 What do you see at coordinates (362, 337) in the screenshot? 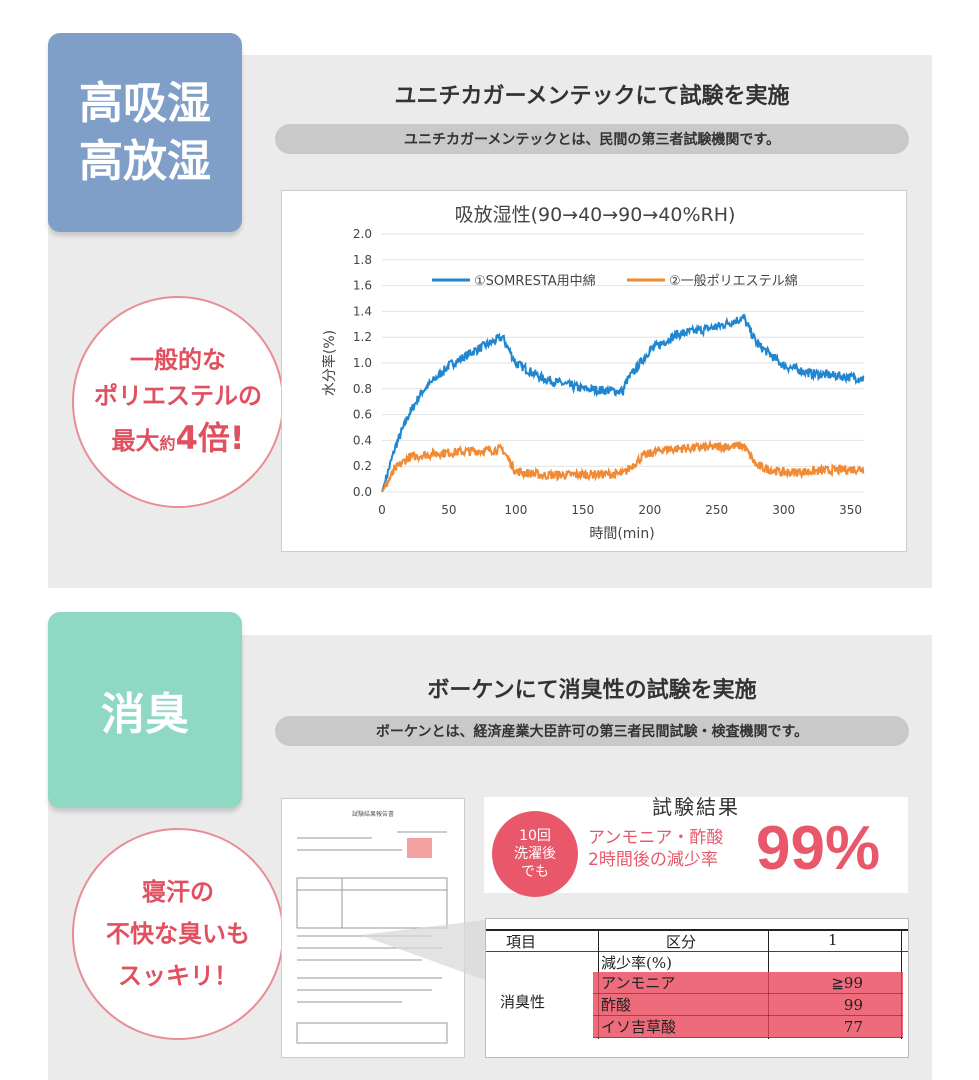
I see `y-tick-label: 1.2` at bounding box center [362, 337].